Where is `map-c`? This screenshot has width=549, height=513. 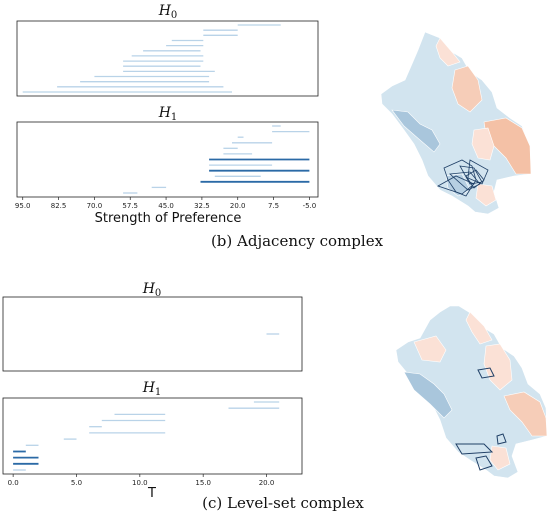
map-c is located at coordinates (471, 392).